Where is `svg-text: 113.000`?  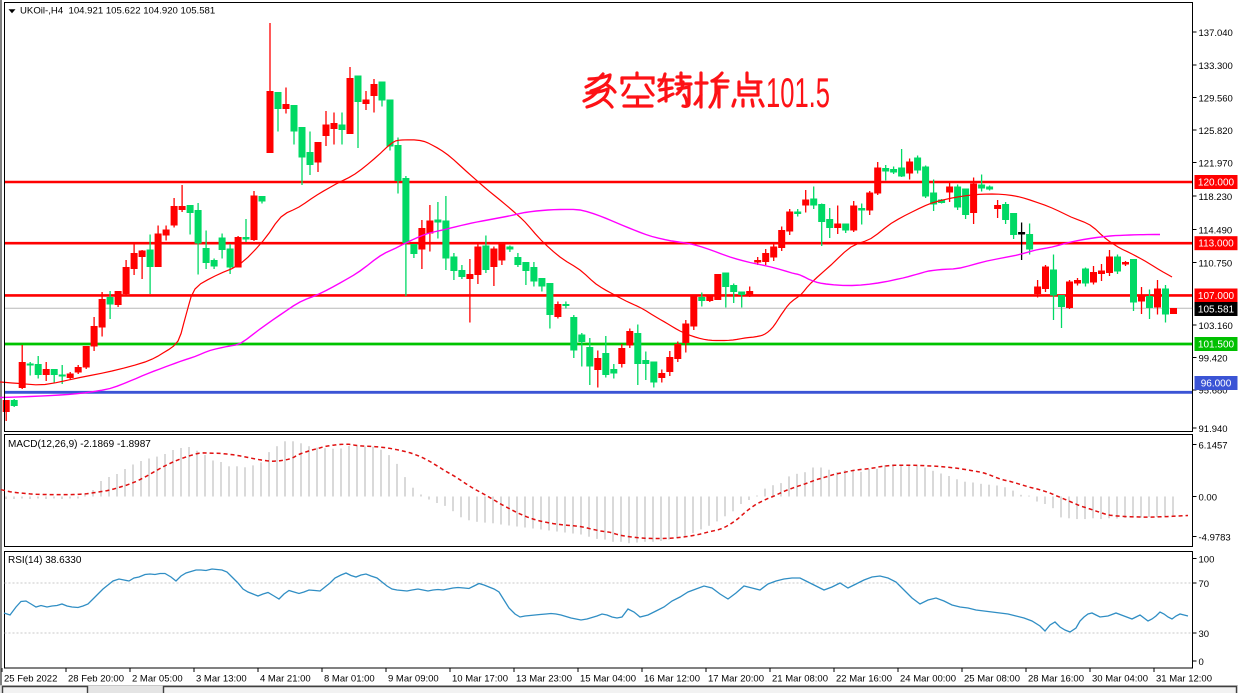
svg-text: 113.000 is located at coordinates (1216, 244).